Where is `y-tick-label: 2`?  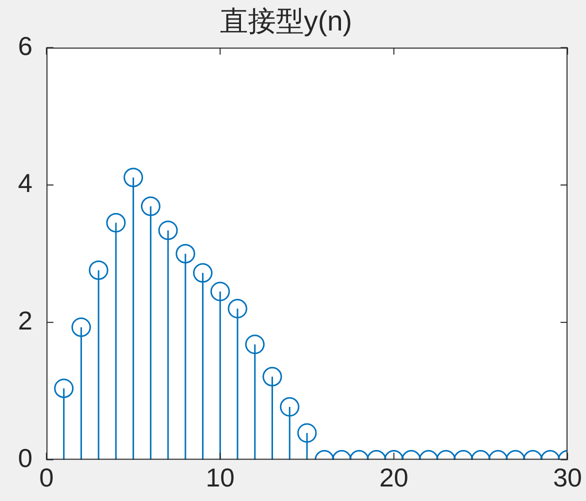
y-tick-label: 2 is located at coordinates (25, 321).